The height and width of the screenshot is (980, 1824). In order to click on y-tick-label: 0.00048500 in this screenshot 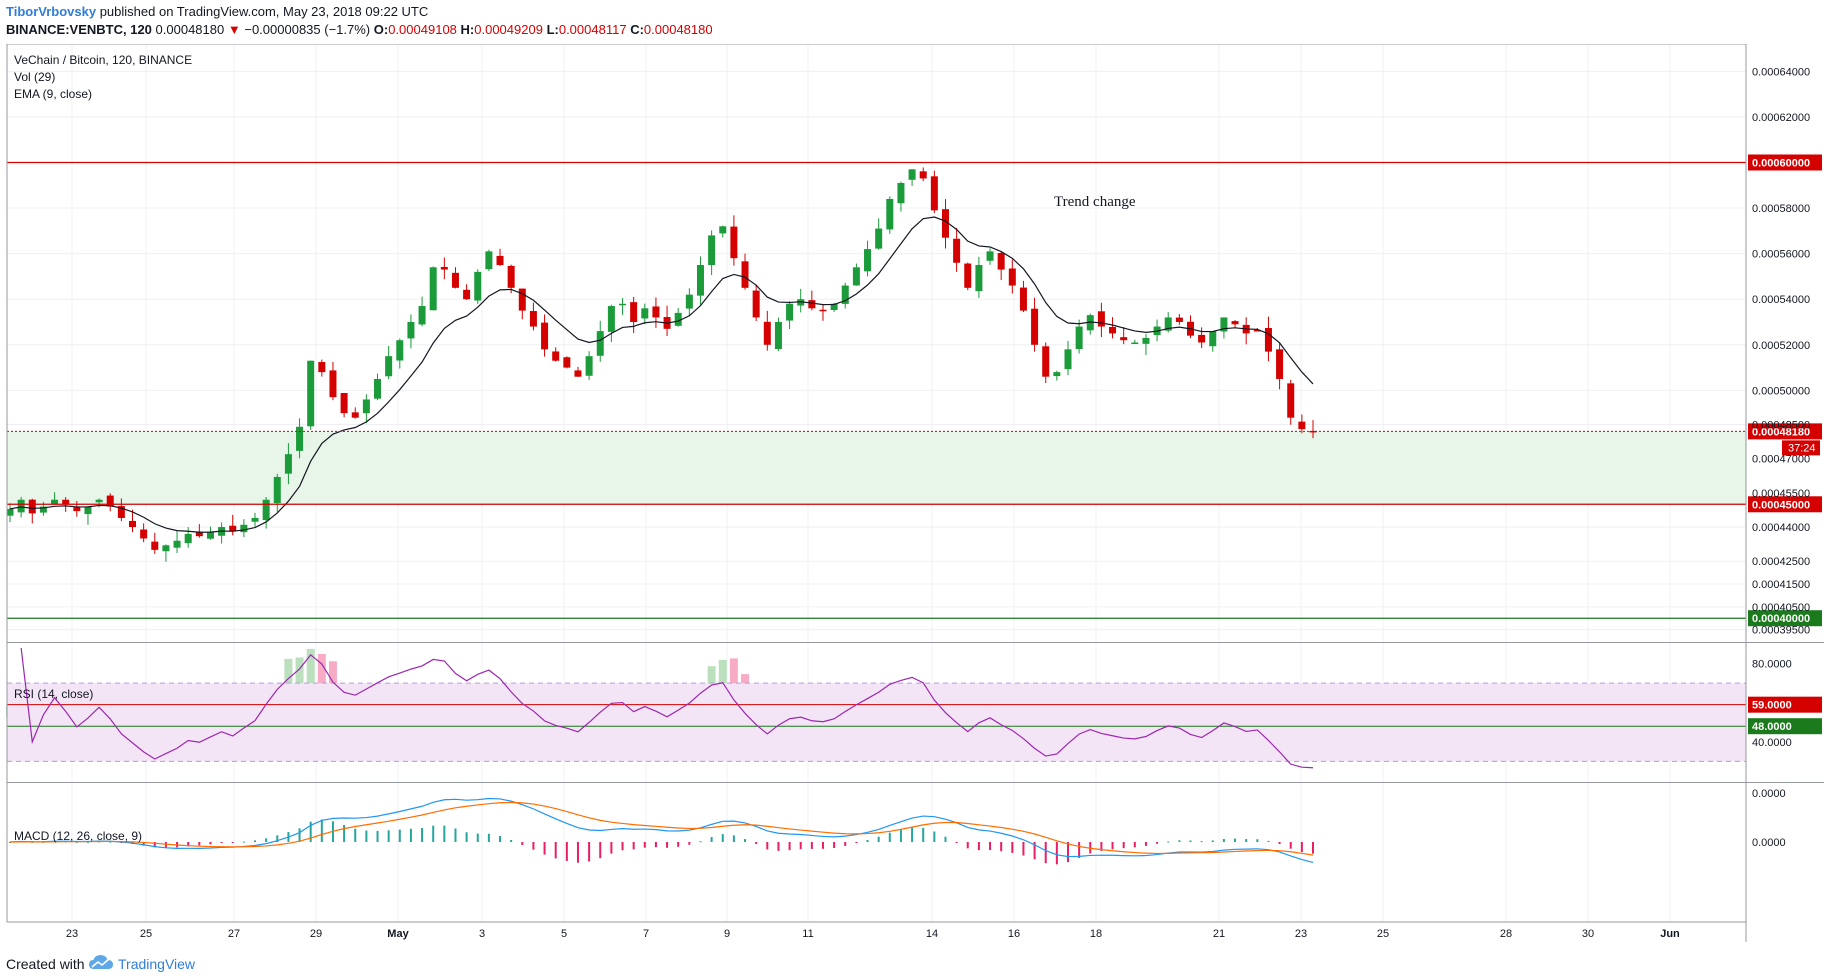, I will do `click(1781, 426)`.